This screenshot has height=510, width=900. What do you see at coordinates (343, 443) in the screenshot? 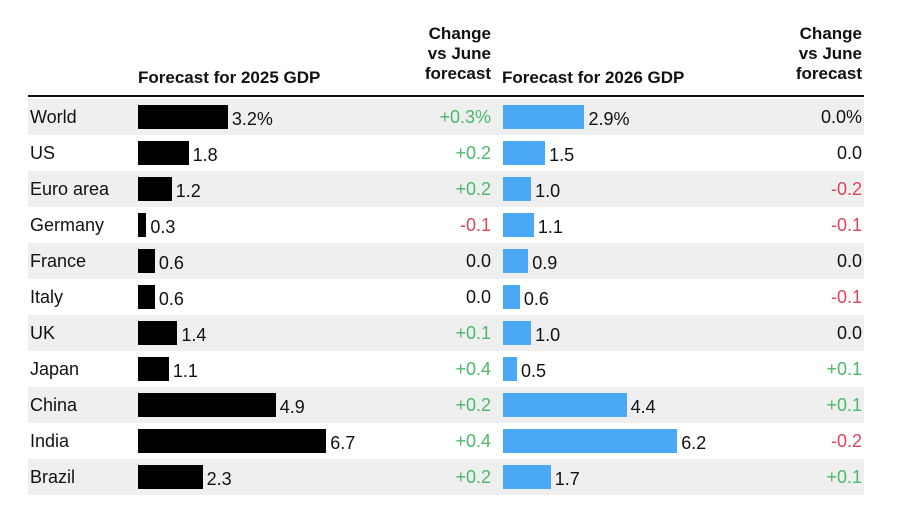
I see `value-label-2025: 6.7` at bounding box center [343, 443].